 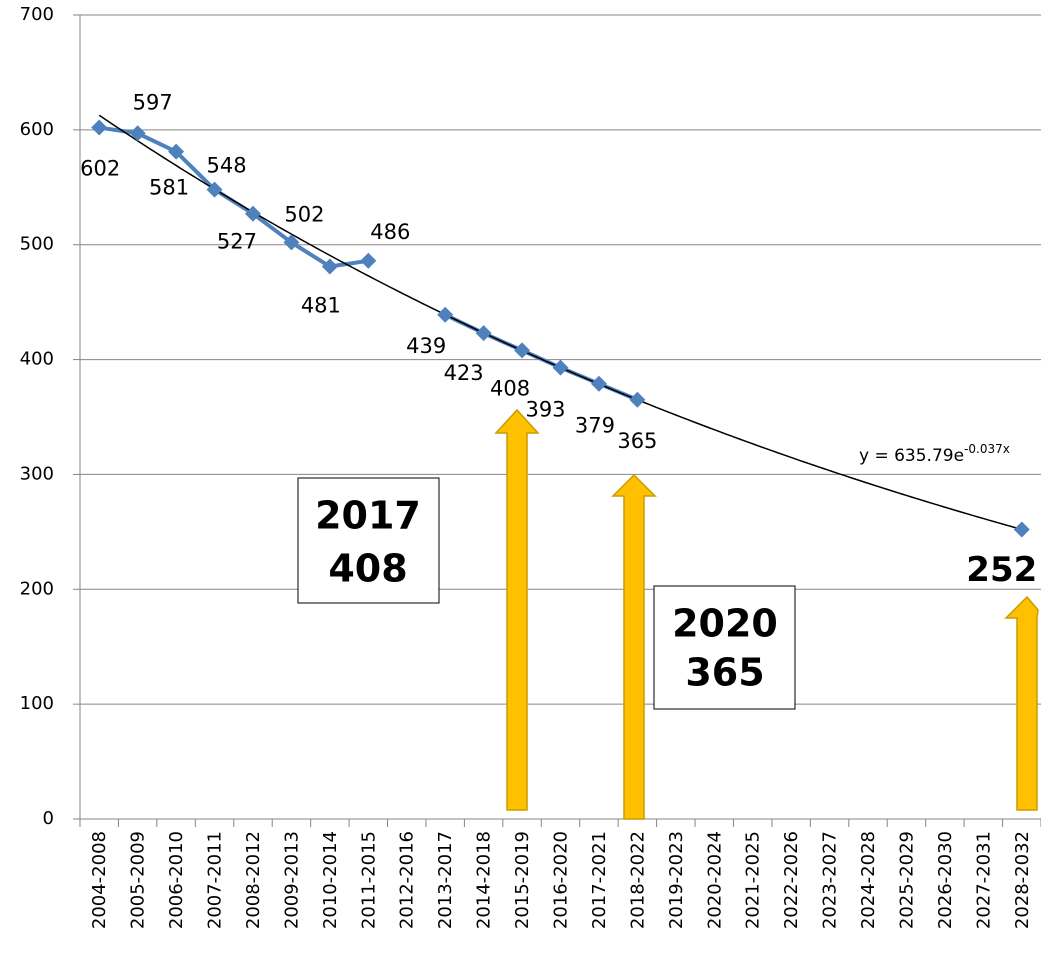 What do you see at coordinates (637, 441) in the screenshot?
I see `data-label: 365` at bounding box center [637, 441].